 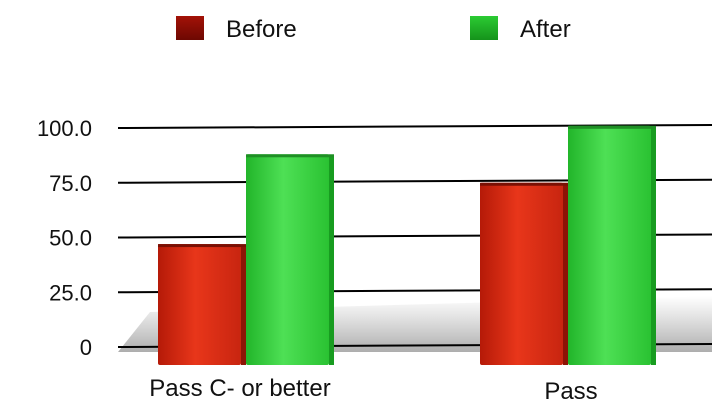 I want to click on legend: Before After, so click(x=373, y=29).